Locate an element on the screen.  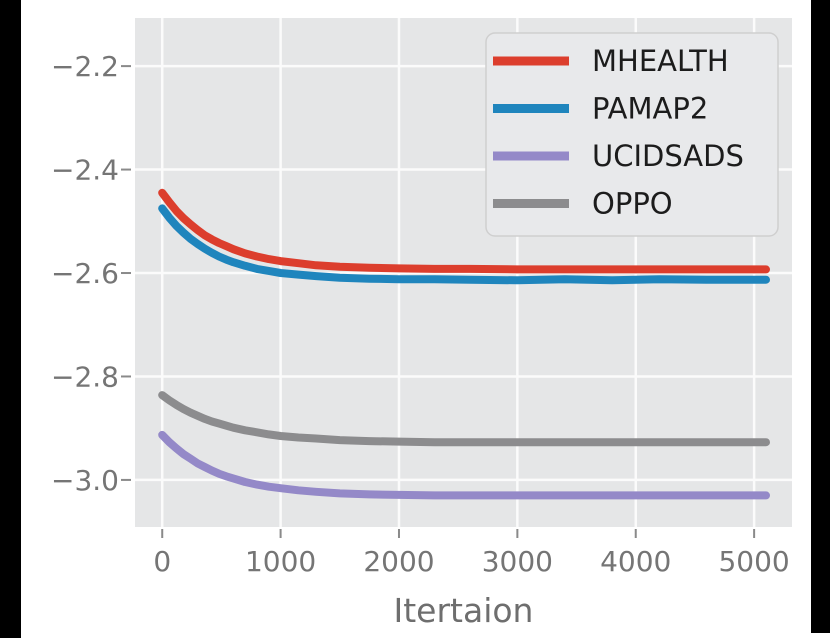
y-tick-label: −3.0 is located at coordinates (85, 480).